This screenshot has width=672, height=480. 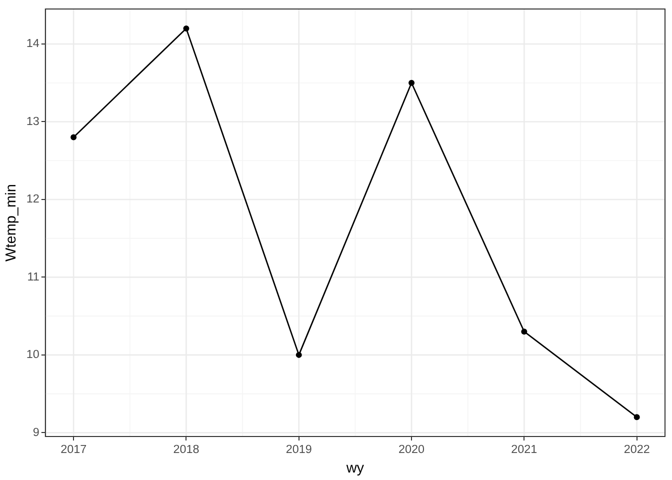 What do you see at coordinates (12, 223) in the screenshot?
I see `y-axis-title: Wtemp_min` at bounding box center [12, 223].